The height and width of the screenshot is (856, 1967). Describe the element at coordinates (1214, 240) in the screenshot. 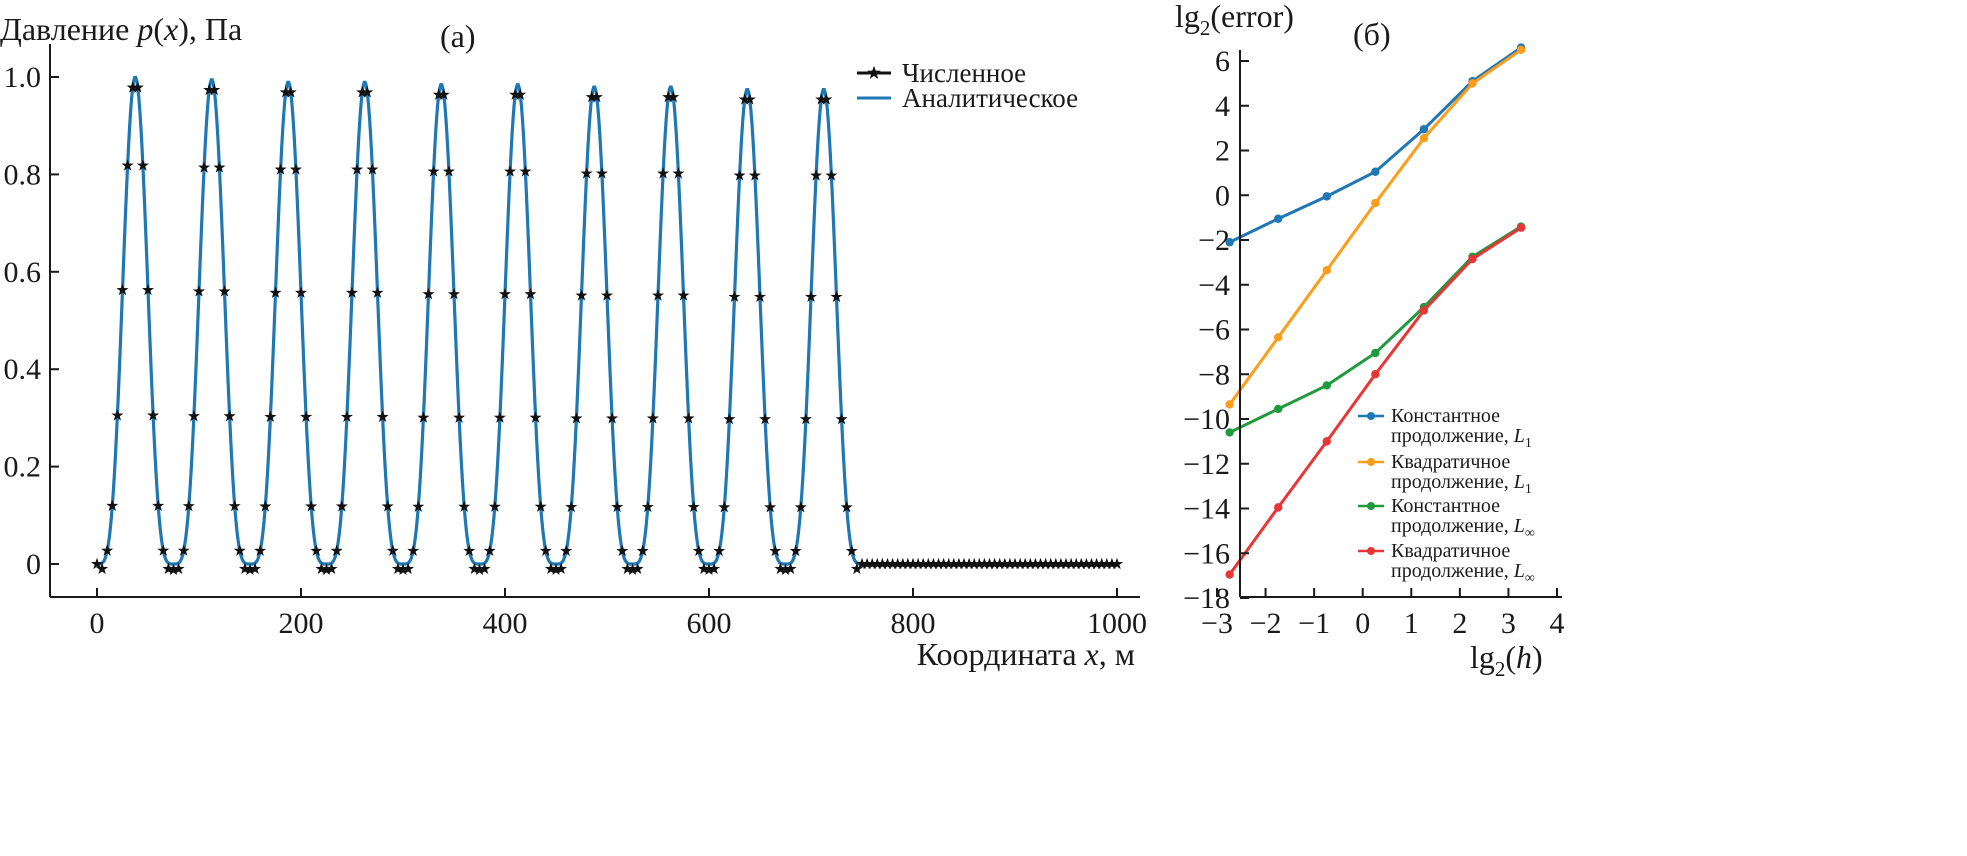

I see `panel-b-y-tick-label: −2` at that location.